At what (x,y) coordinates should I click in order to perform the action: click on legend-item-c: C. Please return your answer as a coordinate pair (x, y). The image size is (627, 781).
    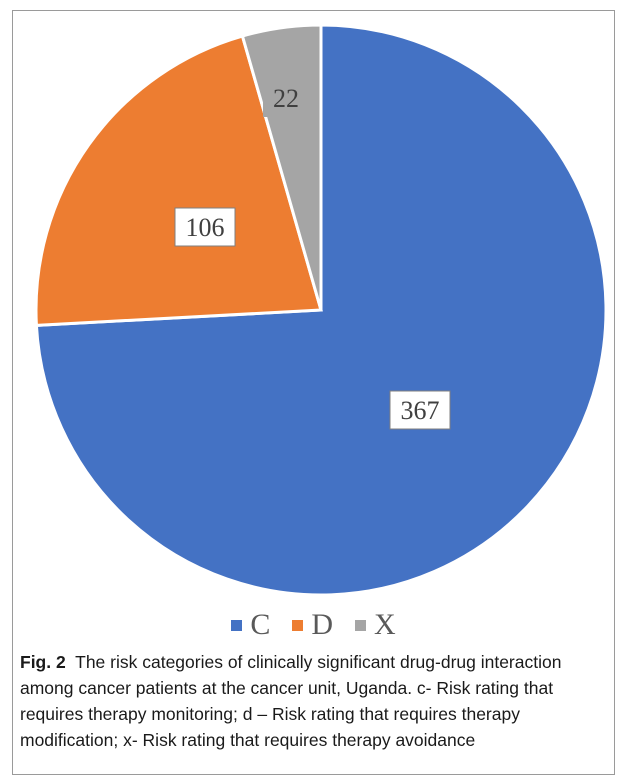
    Looking at the image, I should click on (250, 625).